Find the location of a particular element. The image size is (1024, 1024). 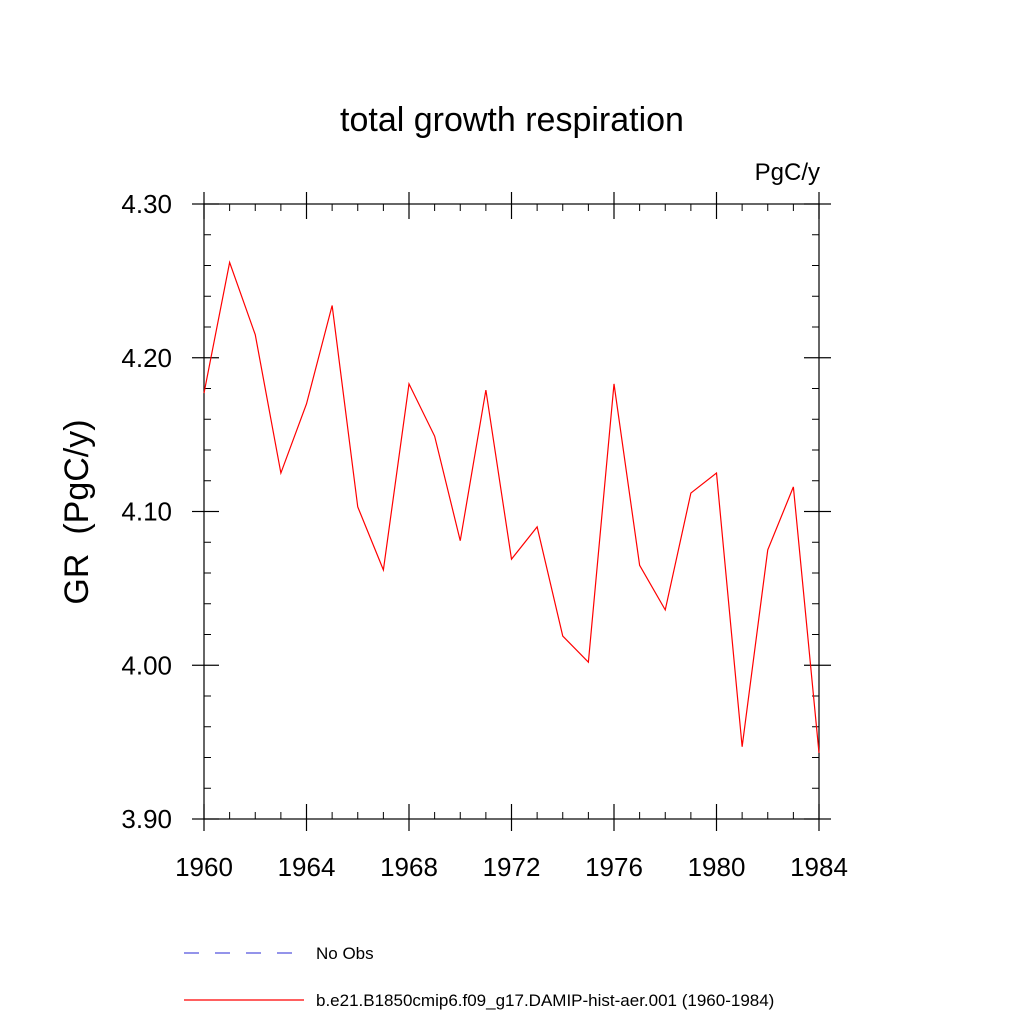

x-tick-label: 1968 is located at coordinates (409, 867).